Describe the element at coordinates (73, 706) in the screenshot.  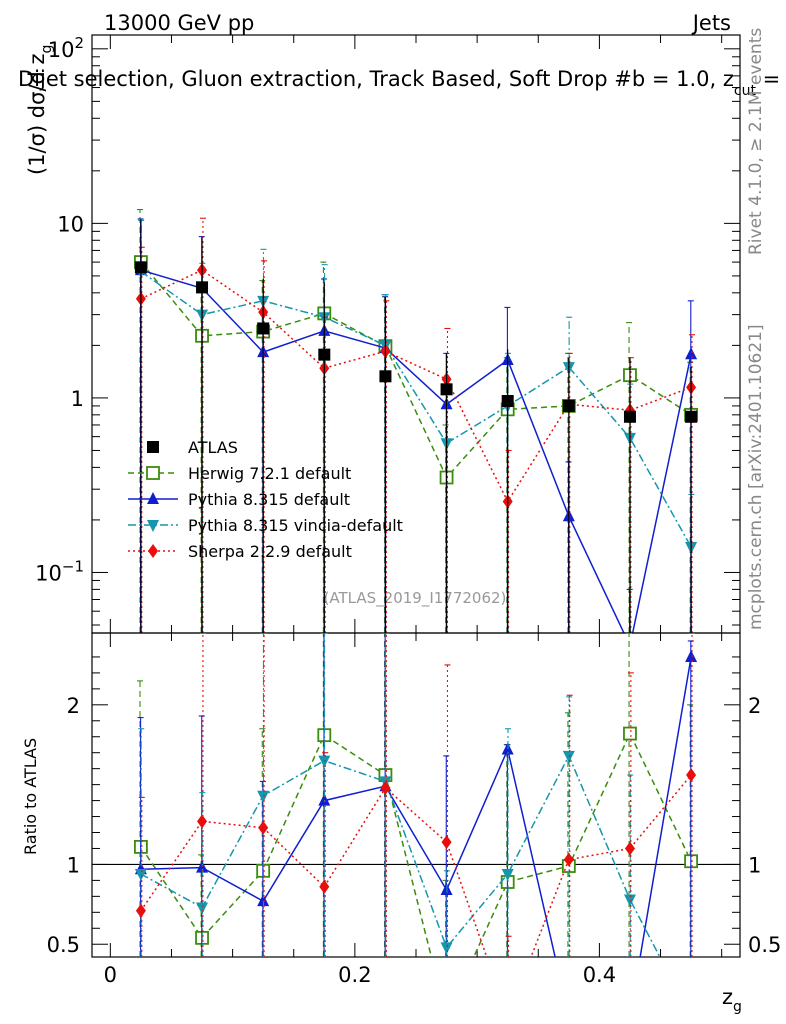
I see `ratio-tick-label: 2` at that location.